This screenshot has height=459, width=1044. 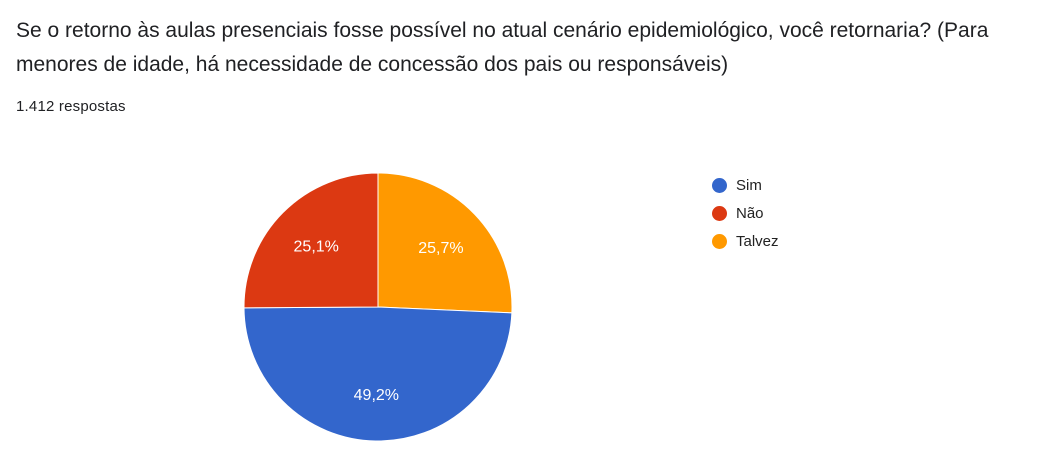 What do you see at coordinates (719, 185) in the screenshot?
I see `legend-dot-sim` at bounding box center [719, 185].